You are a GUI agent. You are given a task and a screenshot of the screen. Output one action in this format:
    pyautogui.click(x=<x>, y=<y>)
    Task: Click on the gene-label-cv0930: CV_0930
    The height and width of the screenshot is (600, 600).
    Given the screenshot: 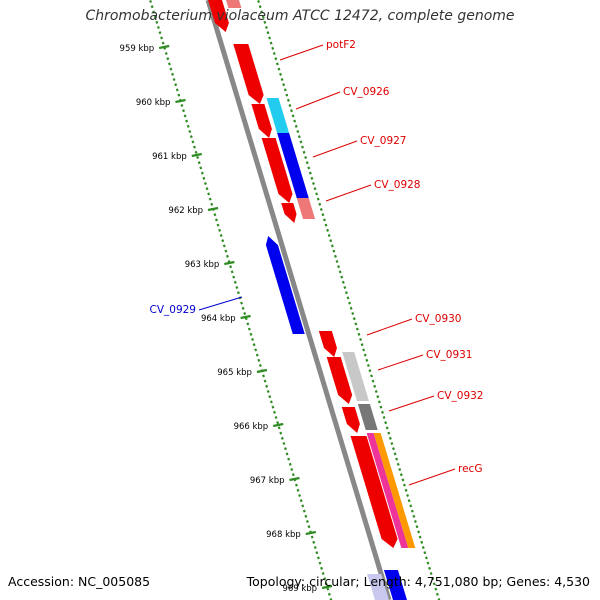 What is the action you would take?
    pyautogui.click(x=438, y=319)
    